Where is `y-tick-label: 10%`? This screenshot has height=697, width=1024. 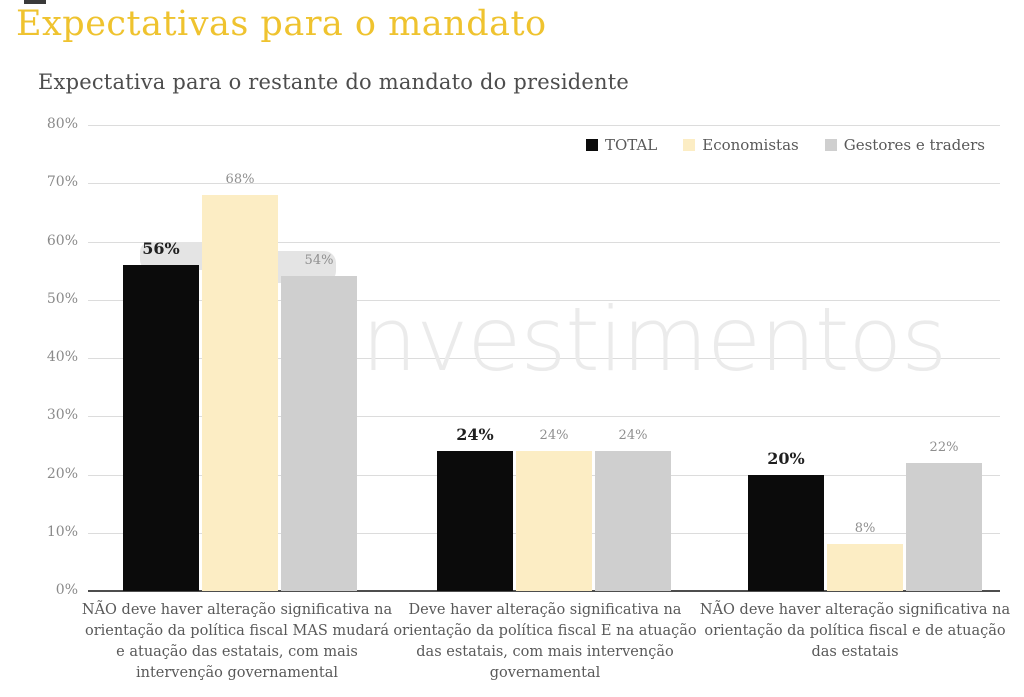
y-tick-label: 10% is located at coordinates (62, 531).